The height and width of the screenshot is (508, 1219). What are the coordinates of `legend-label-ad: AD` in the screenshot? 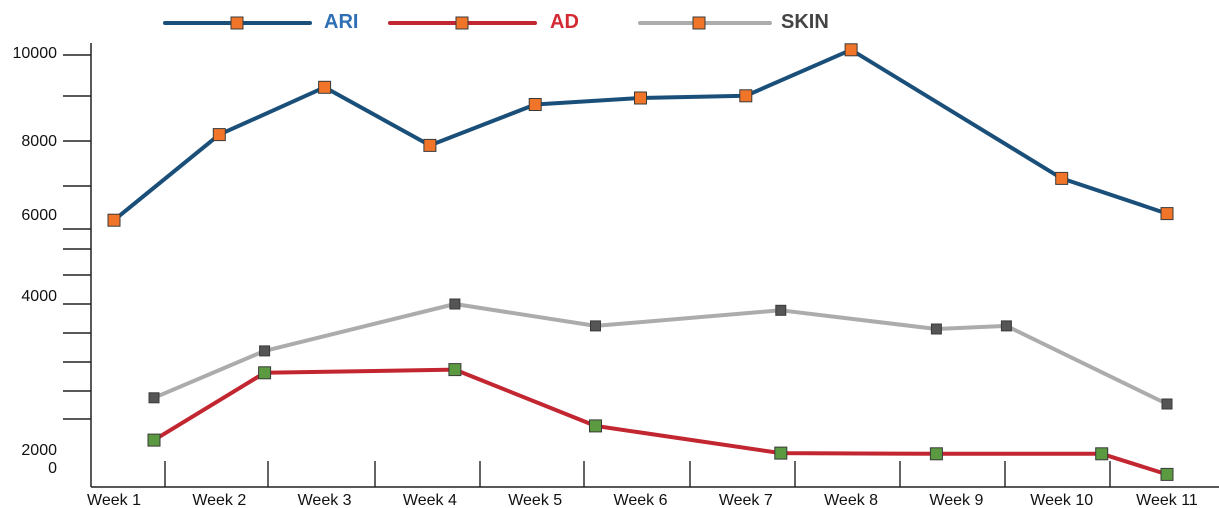 It's located at (564, 22).